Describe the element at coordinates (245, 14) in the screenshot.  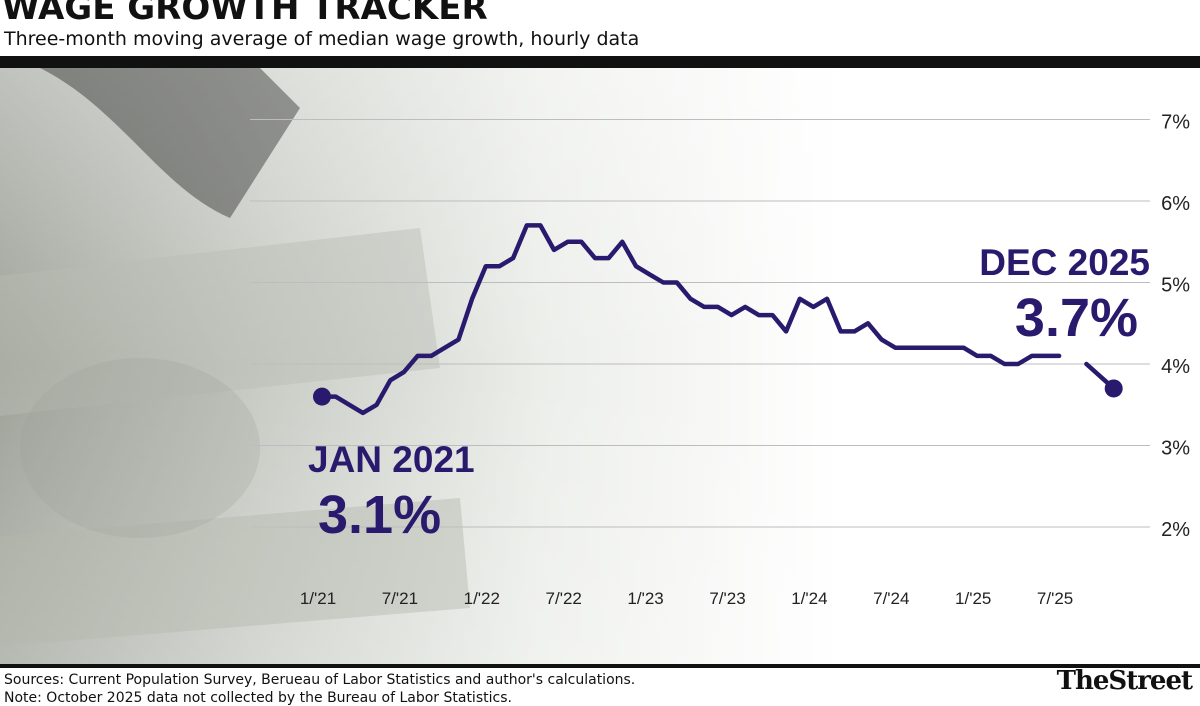
I see `chart-title: WAGE GROWTH TRACKER` at that location.